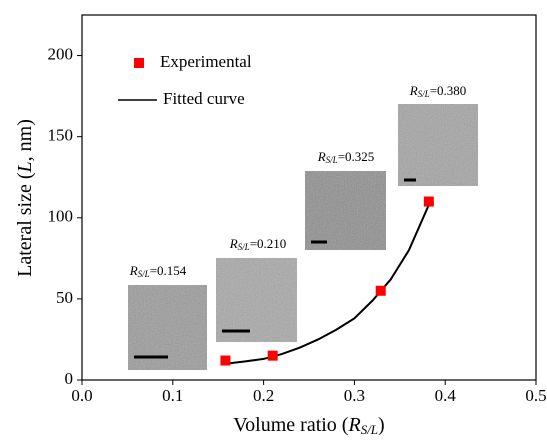 This screenshot has height=440, width=547. Describe the element at coordinates (64, 297) in the screenshot. I see `y-tick-label: 50` at that location.